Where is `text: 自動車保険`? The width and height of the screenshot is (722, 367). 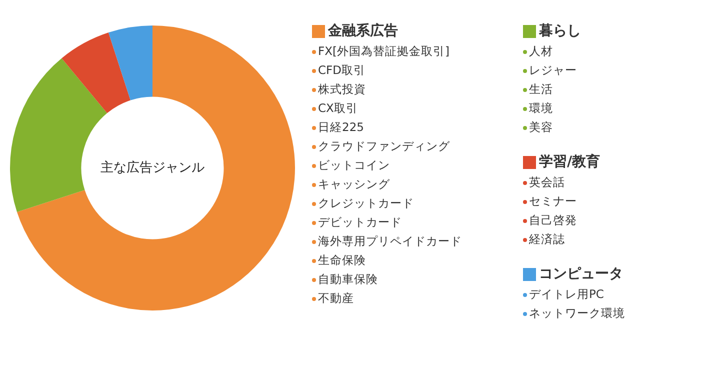 text: 自動車保険 is located at coordinates (348, 279).